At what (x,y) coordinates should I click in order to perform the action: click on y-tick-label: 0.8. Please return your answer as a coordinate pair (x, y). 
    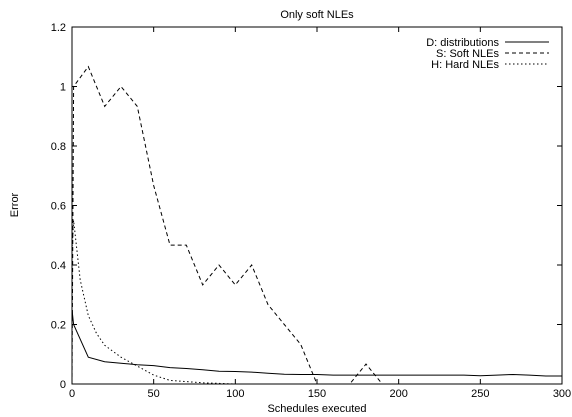
    Looking at the image, I should click on (58, 147).